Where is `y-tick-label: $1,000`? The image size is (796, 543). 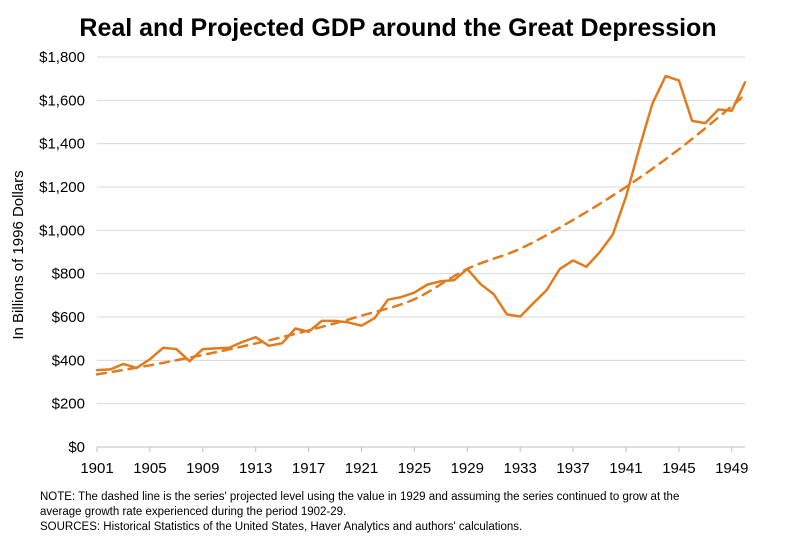 y-tick-label: $1,000 is located at coordinates (62, 230).